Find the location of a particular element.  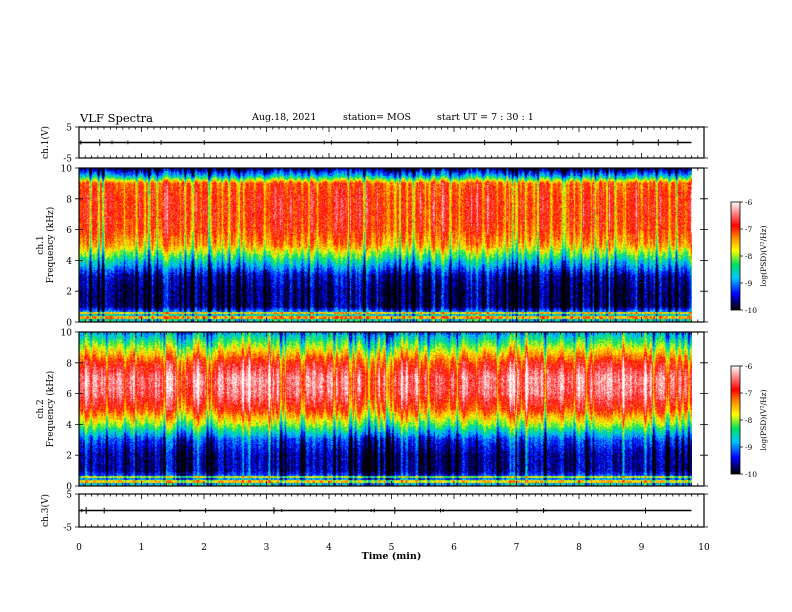

start-time-label: start UT = 7 : 30 : 1 is located at coordinates (485, 117).